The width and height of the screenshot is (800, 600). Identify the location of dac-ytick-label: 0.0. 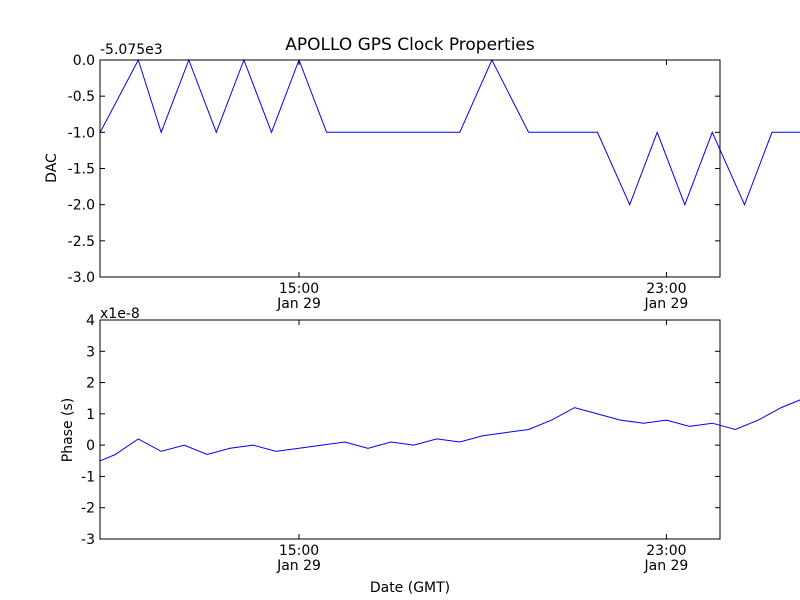
(84, 61).